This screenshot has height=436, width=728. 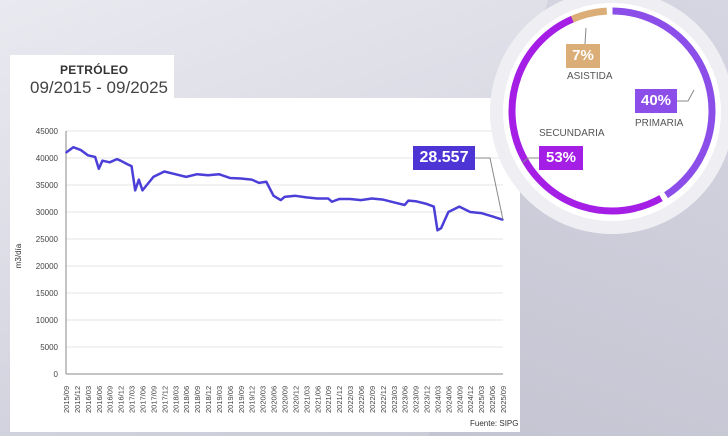 I want to click on x-tick-label: 2017/06, so click(x=142, y=399).